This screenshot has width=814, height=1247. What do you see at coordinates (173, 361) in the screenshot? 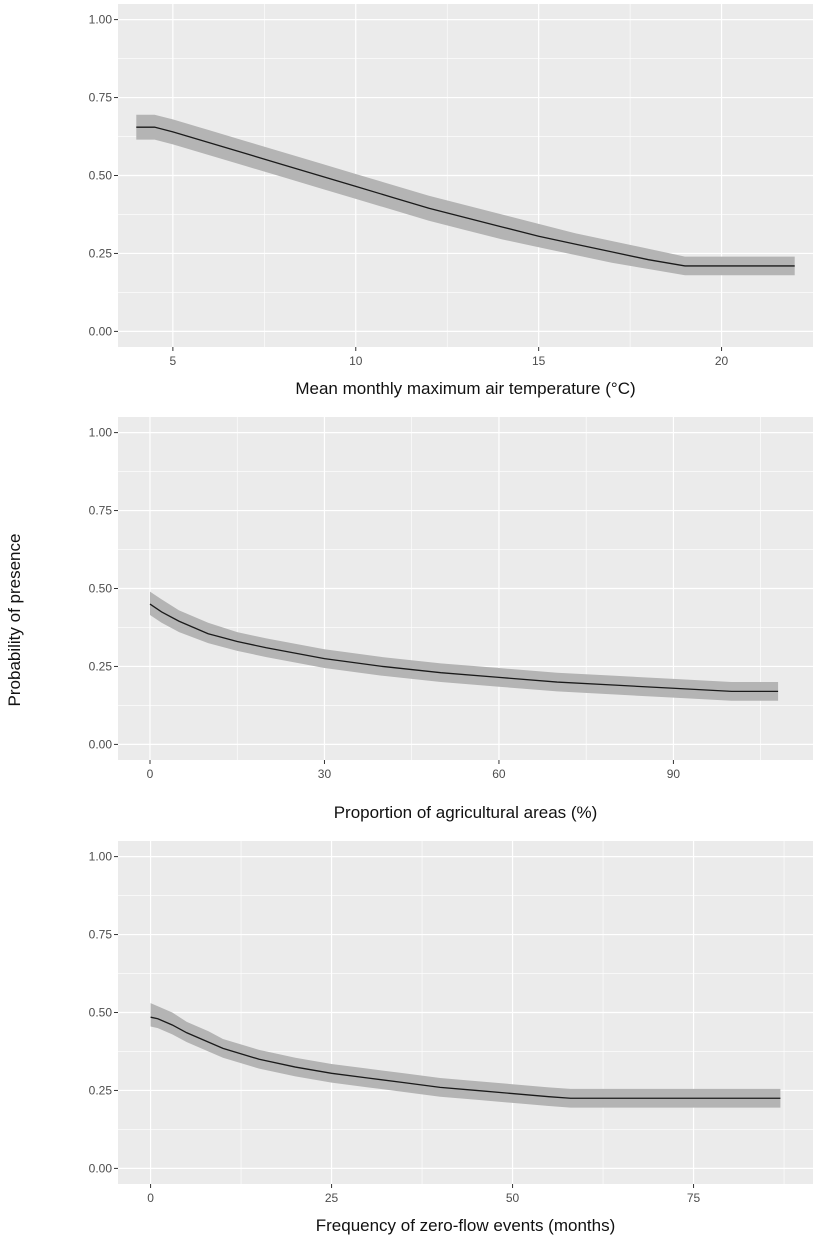
I see `x-tick-label: 5` at bounding box center [173, 361].